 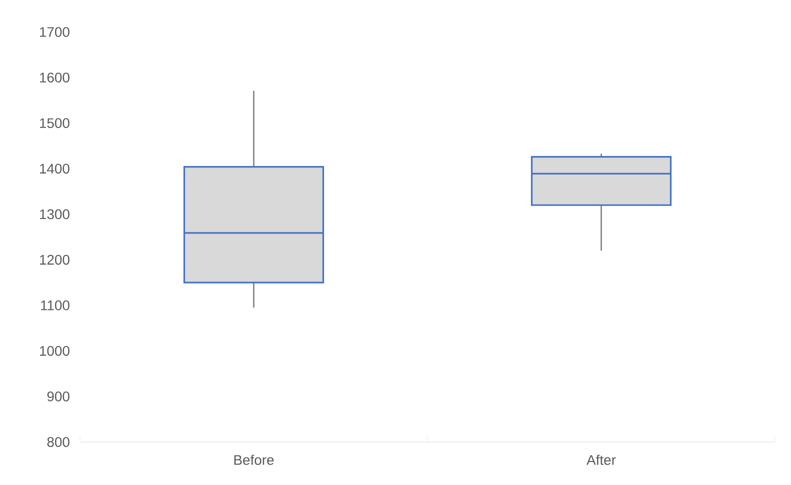 I want to click on y-tick-label: 1000, so click(x=55, y=351).